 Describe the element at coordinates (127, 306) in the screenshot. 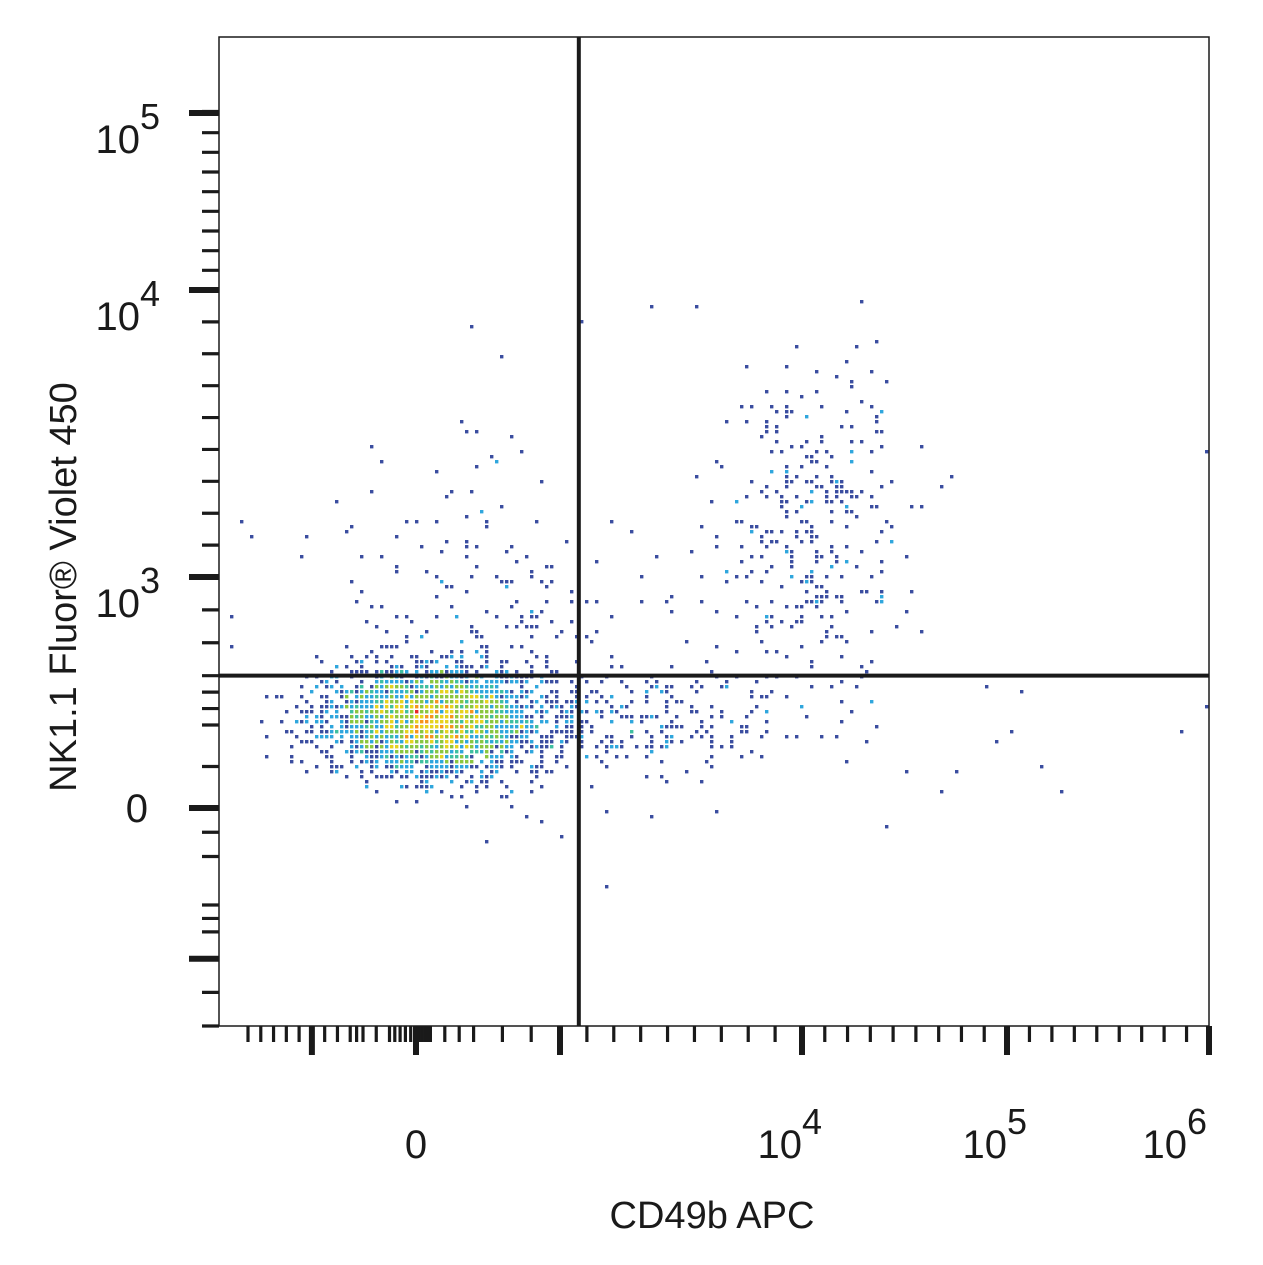

I see `y-tick-label: 104` at that location.